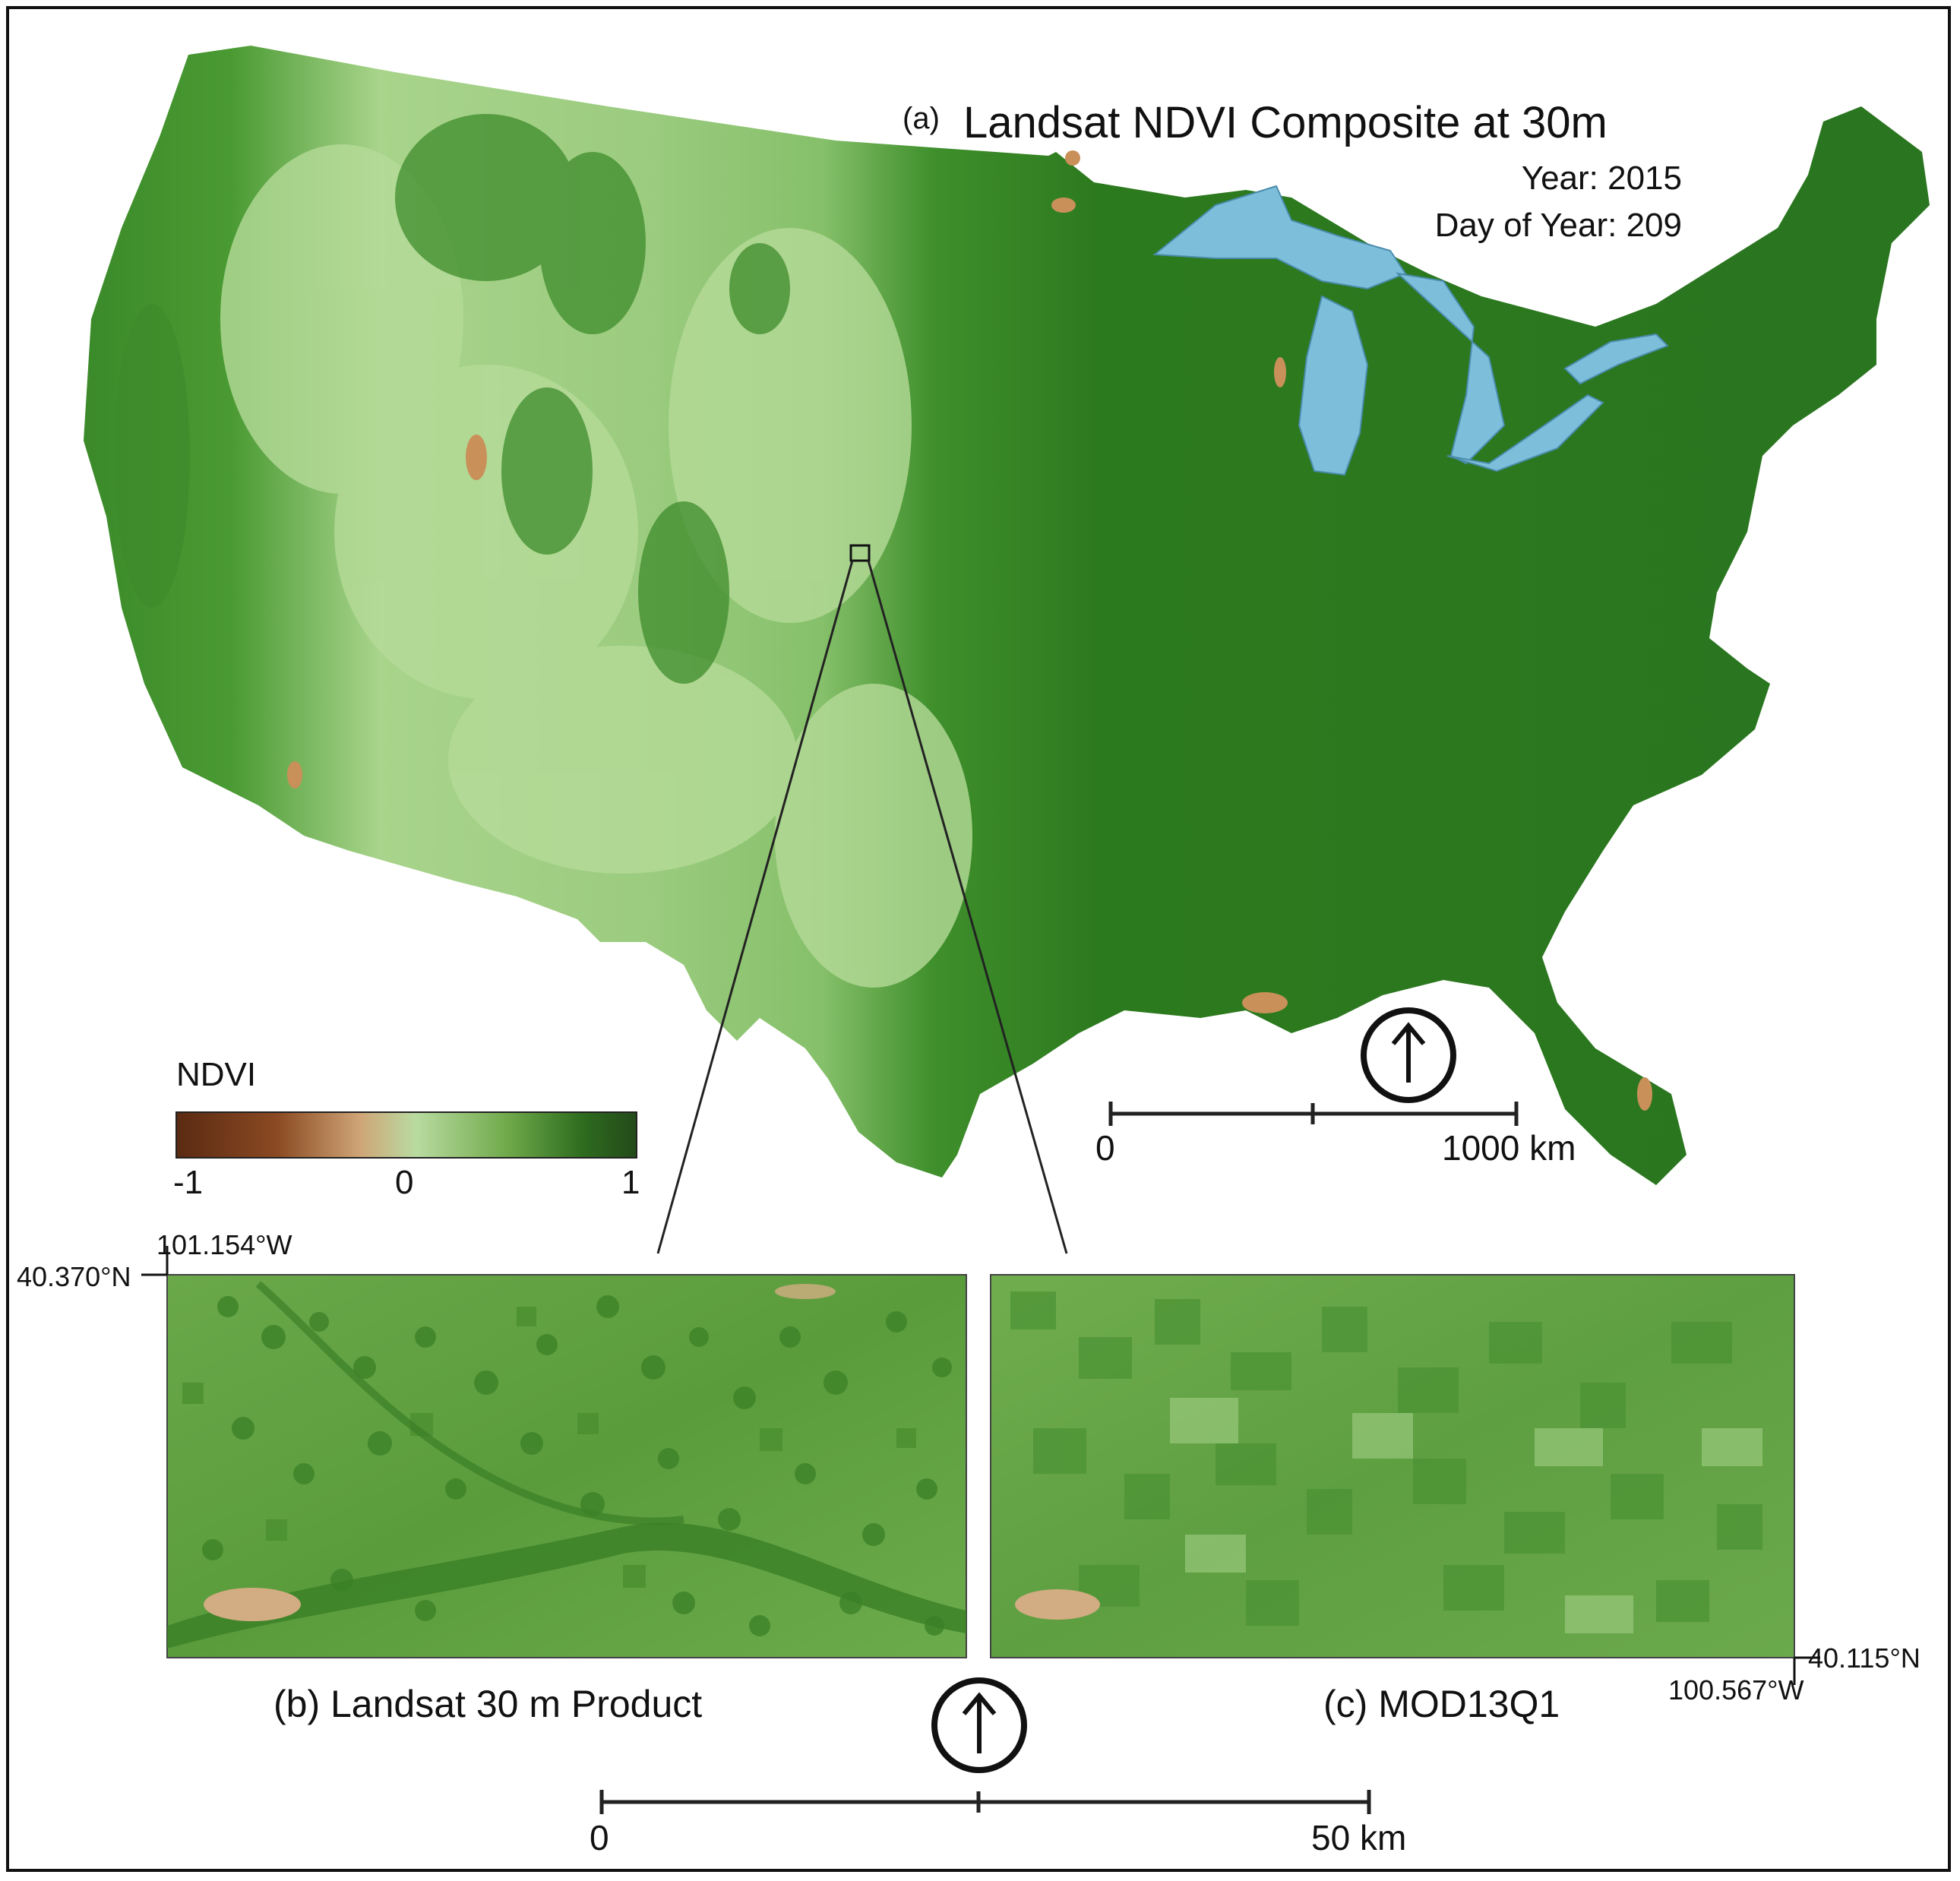 The height and width of the screenshot is (1881, 1960). What do you see at coordinates (755, 907) in the screenshot?
I see `leader-line-left` at bounding box center [755, 907].